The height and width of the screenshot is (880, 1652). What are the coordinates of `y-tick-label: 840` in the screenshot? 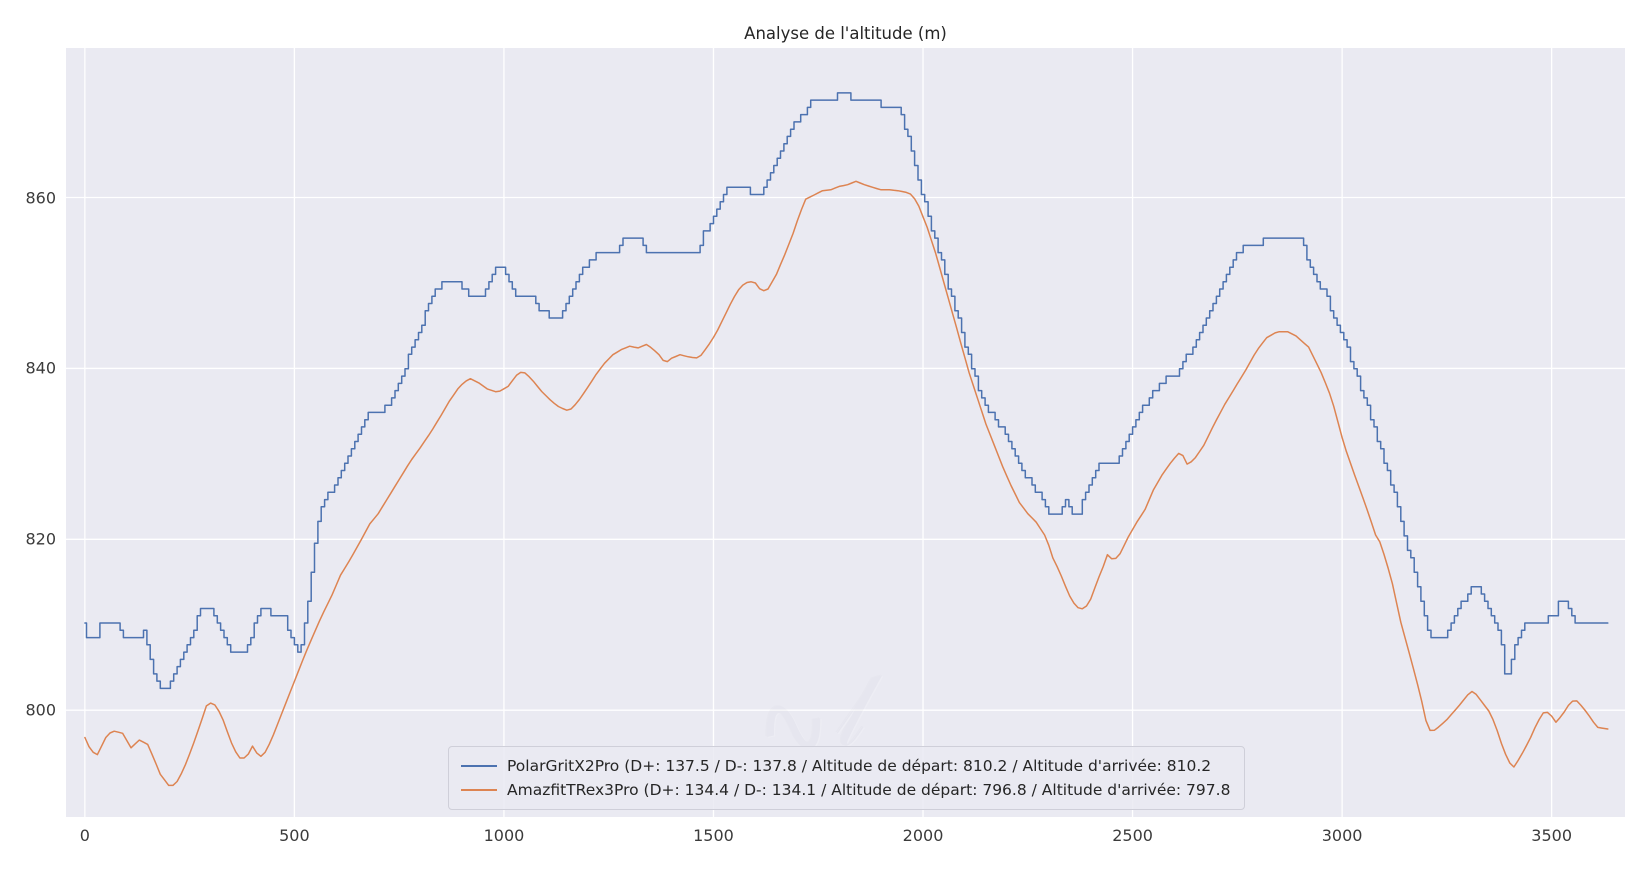 It's located at (40, 368).